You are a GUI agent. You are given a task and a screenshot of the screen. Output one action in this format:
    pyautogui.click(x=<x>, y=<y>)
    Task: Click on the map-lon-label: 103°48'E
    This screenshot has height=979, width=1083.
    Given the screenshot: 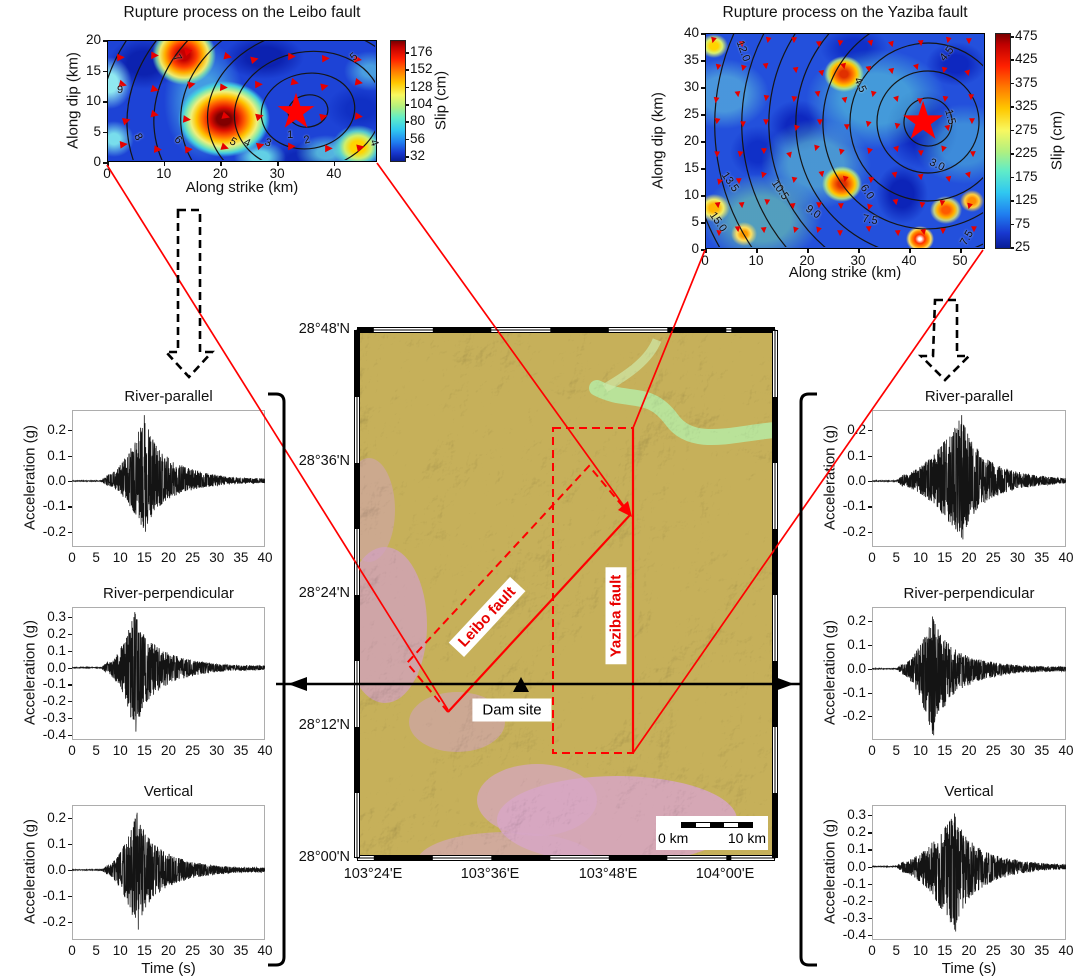 What is the action you would take?
    pyautogui.click(x=608, y=874)
    